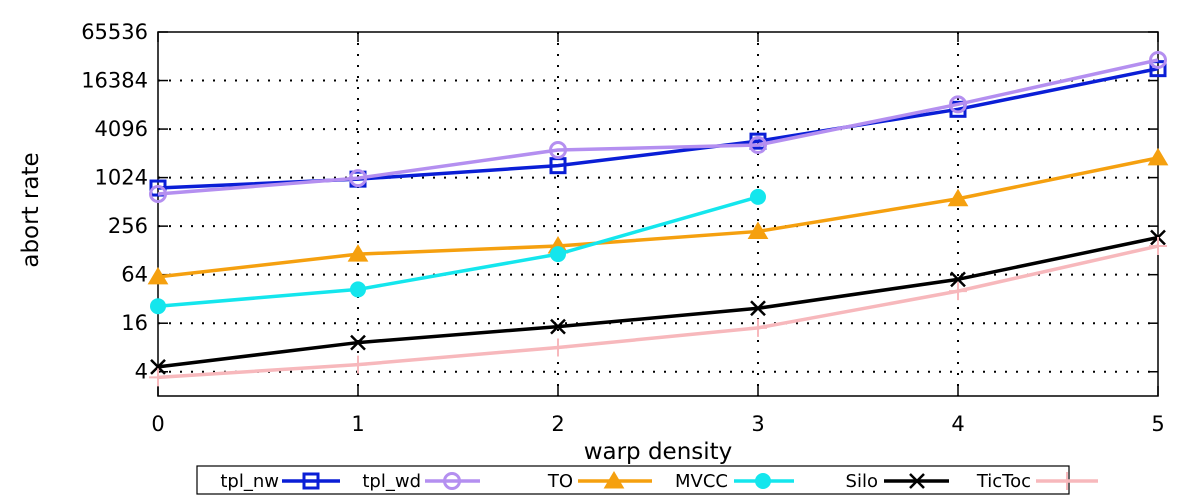 This screenshot has height=500, width=1200. I want to click on x-tick-label: 4, so click(957, 424).